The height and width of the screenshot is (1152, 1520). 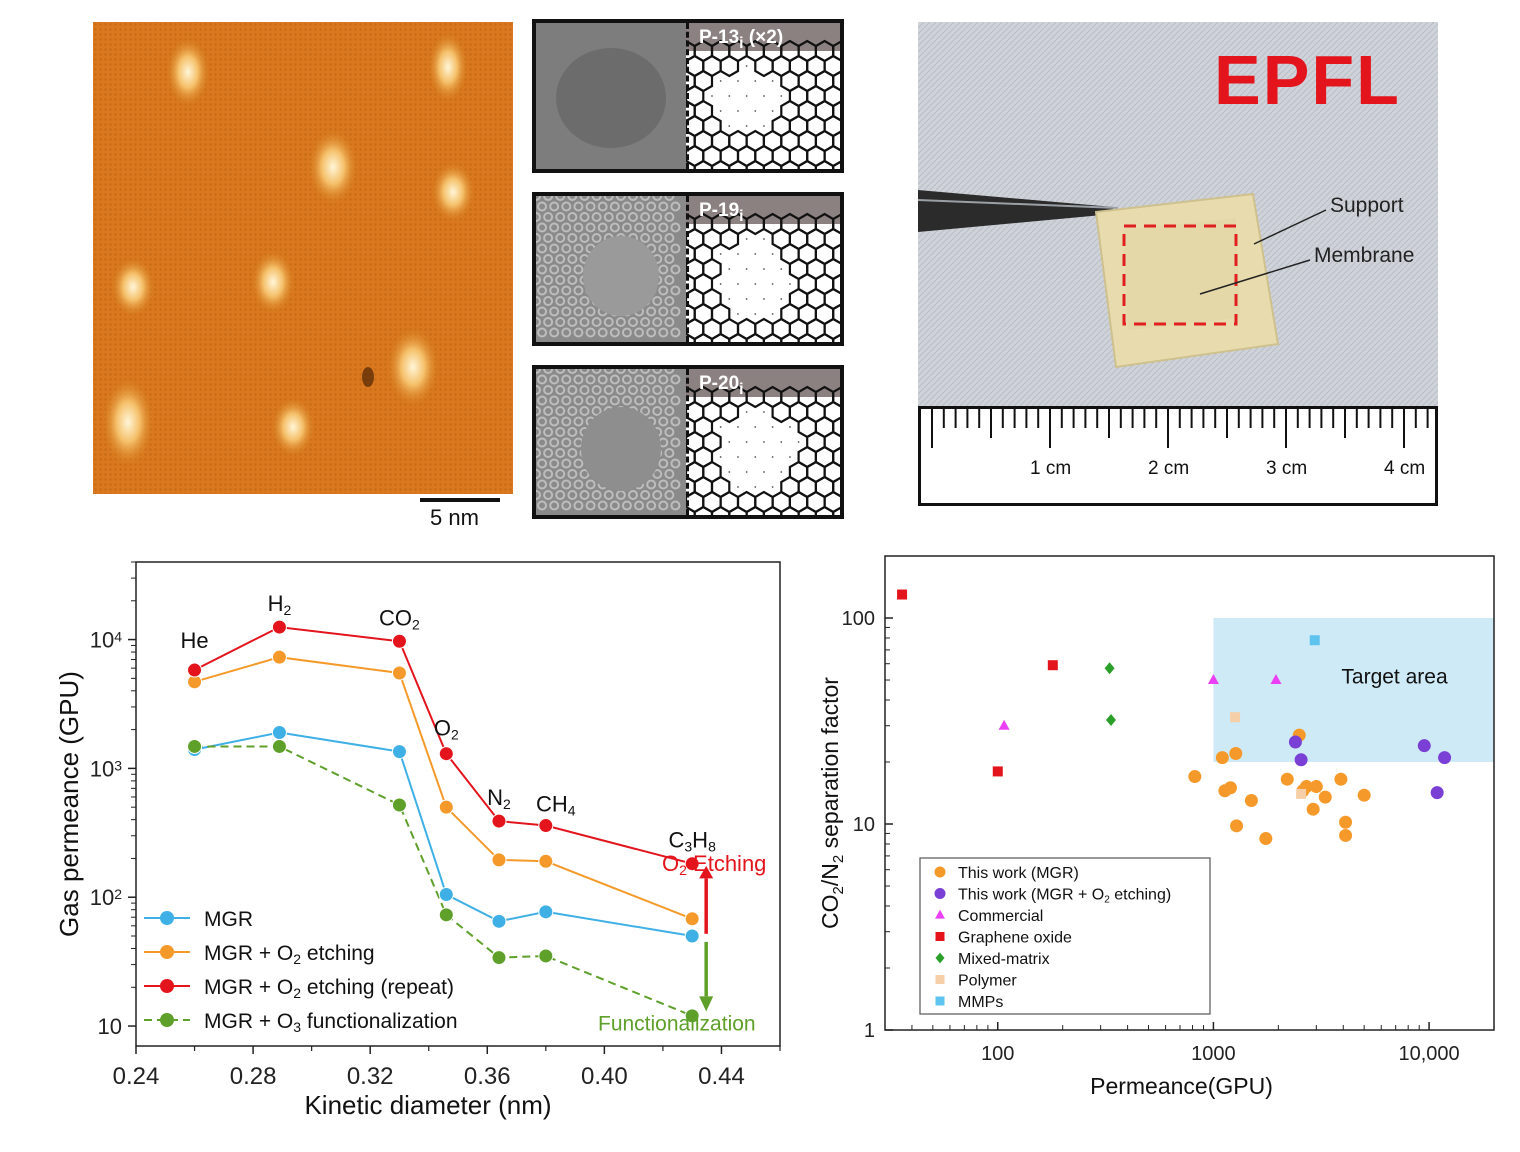 I want to click on legend-label: MMPs, so click(x=980, y=1002).